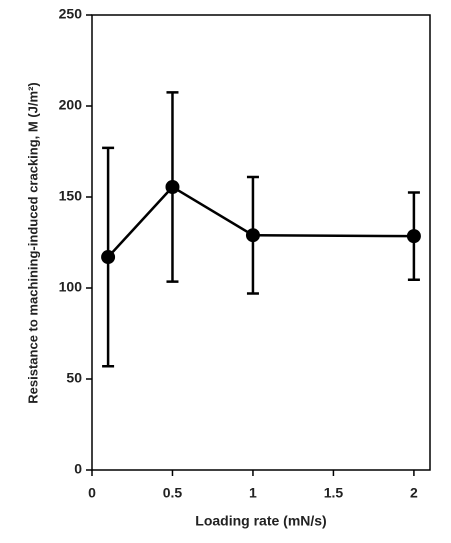 The image size is (451, 543). I want to click on x-tick-label: 1, so click(253, 493).